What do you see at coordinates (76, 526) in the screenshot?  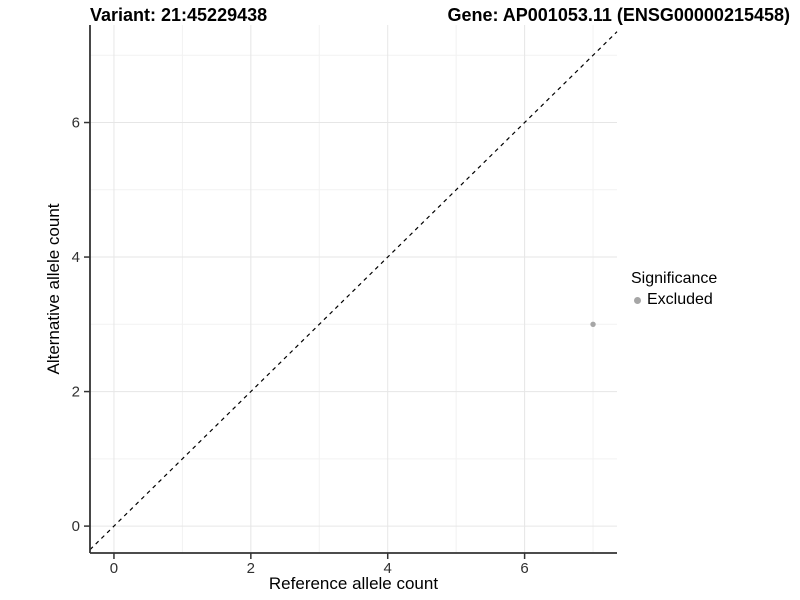 I see `y-tick-label: 0` at bounding box center [76, 526].